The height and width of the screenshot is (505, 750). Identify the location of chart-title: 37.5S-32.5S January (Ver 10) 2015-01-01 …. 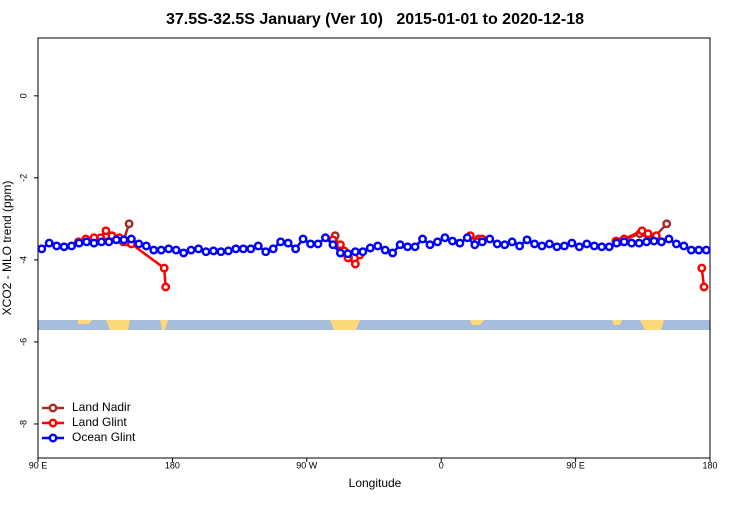
(375, 19).